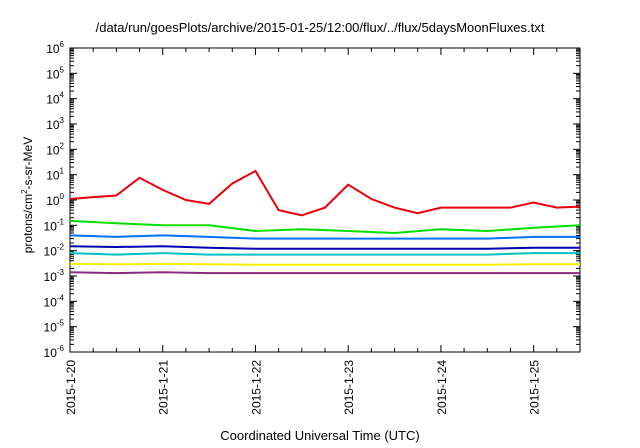 The width and height of the screenshot is (640, 448). I want to click on x-tick-label: 2015-1-23, so click(349, 387).